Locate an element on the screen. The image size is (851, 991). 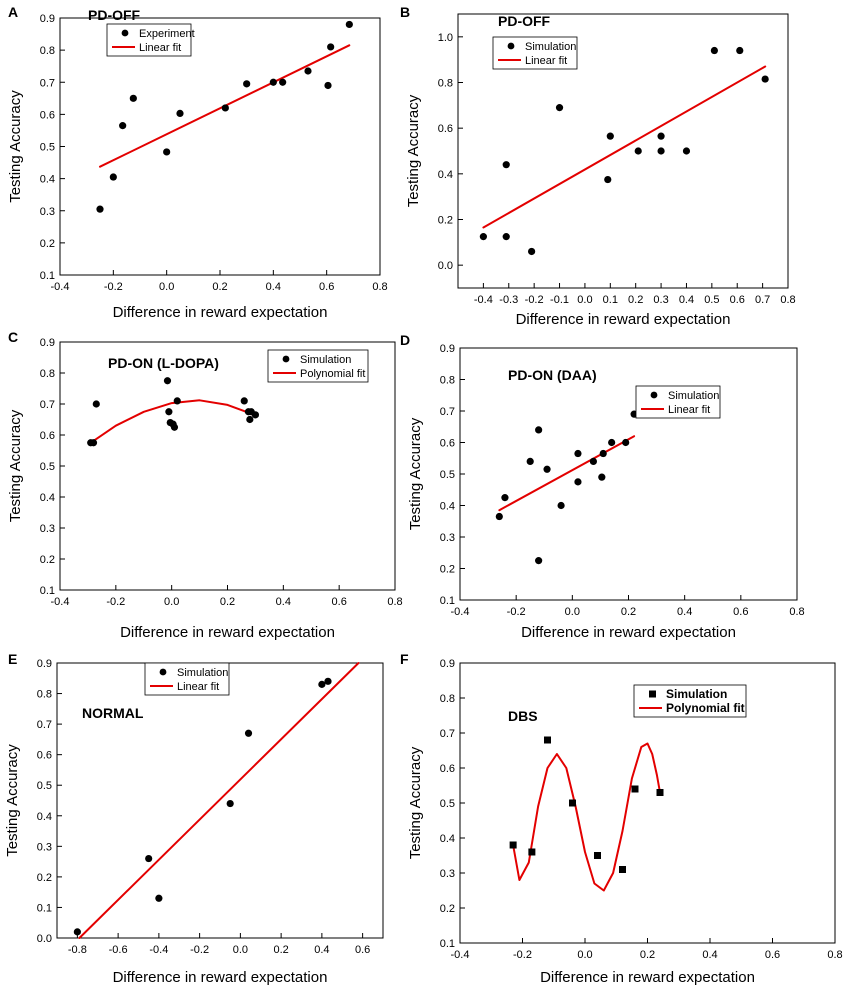
panel-letter: A is located at coordinates (13, 12).